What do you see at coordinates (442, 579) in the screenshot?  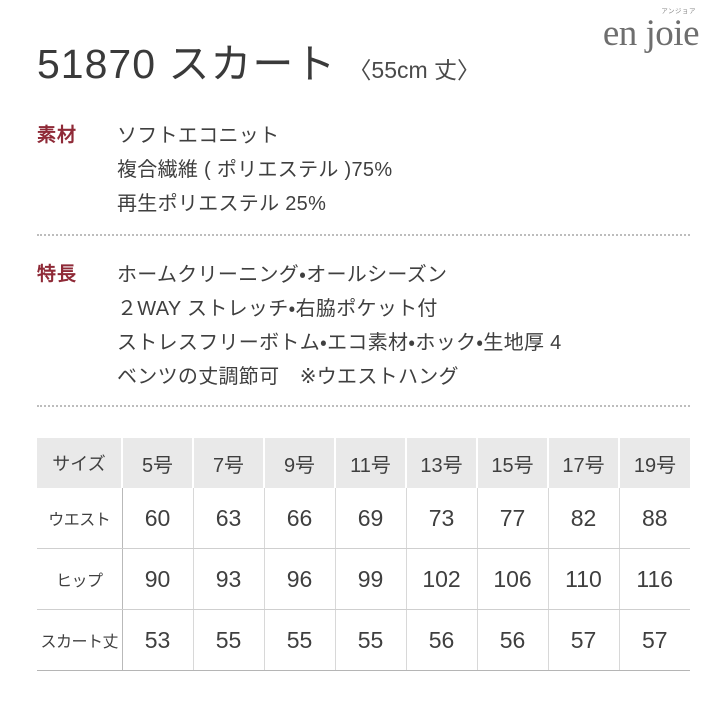 I see `table-cell: 102` at bounding box center [442, 579].